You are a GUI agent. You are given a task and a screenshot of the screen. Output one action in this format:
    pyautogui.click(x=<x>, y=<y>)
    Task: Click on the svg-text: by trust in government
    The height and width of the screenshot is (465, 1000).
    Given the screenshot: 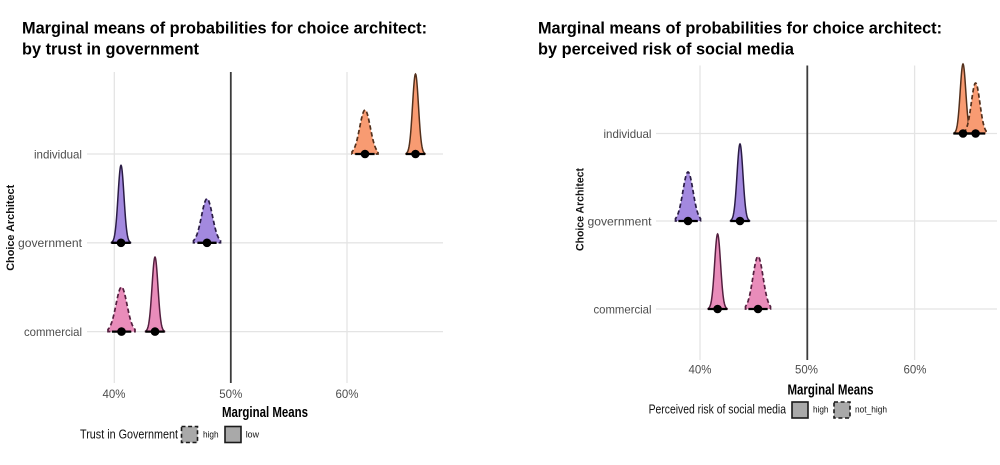 What is the action you would take?
    pyautogui.click(x=110, y=50)
    